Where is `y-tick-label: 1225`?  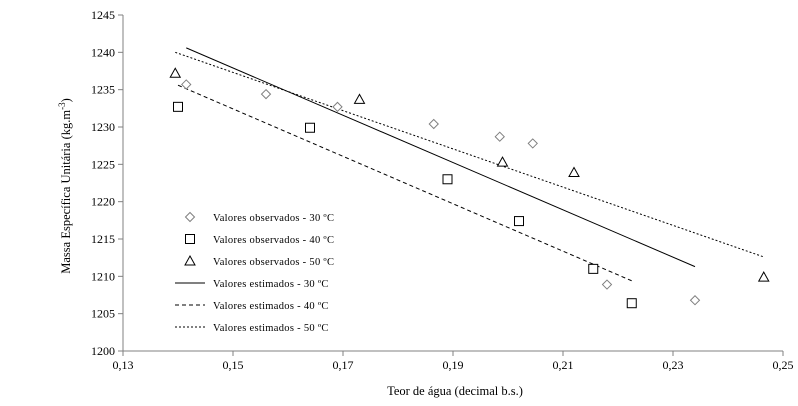 y-tick-label: 1225 is located at coordinates (103, 164).